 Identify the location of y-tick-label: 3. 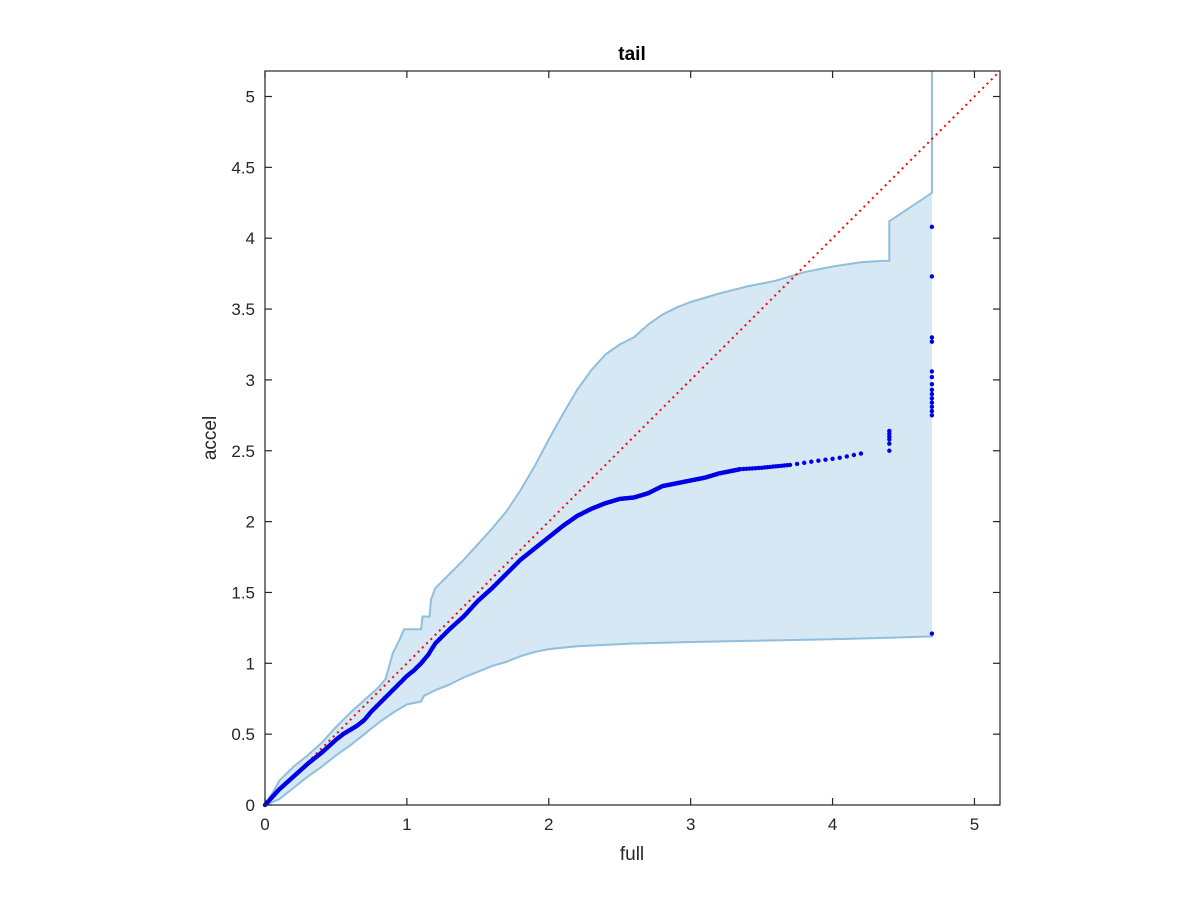
(250, 380).